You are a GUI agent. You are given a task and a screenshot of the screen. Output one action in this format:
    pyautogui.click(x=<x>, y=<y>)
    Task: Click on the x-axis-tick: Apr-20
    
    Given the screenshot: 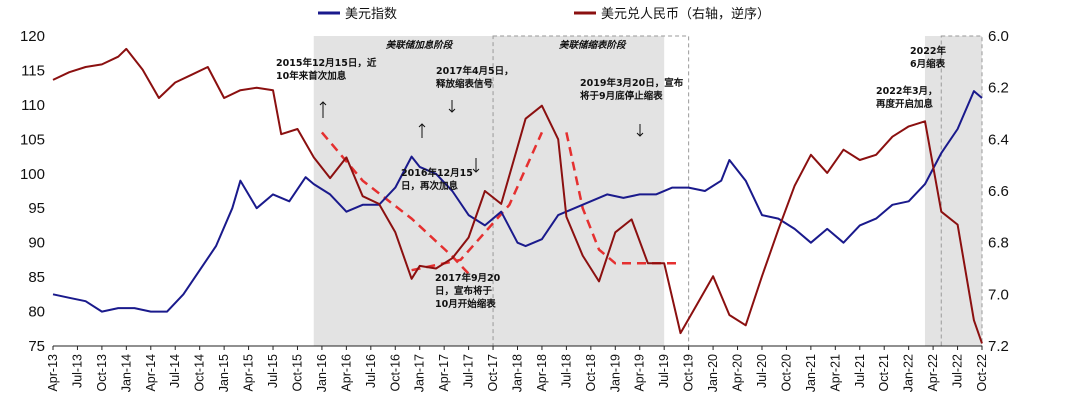 What is the action you would take?
    pyautogui.click(x=738, y=373)
    